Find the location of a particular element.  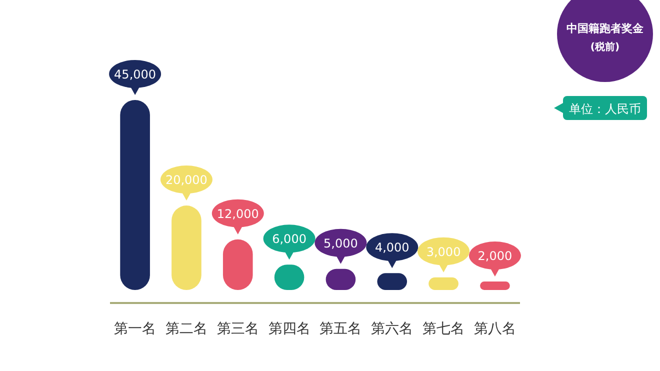

data-label: 3,000 is located at coordinates (443, 251).